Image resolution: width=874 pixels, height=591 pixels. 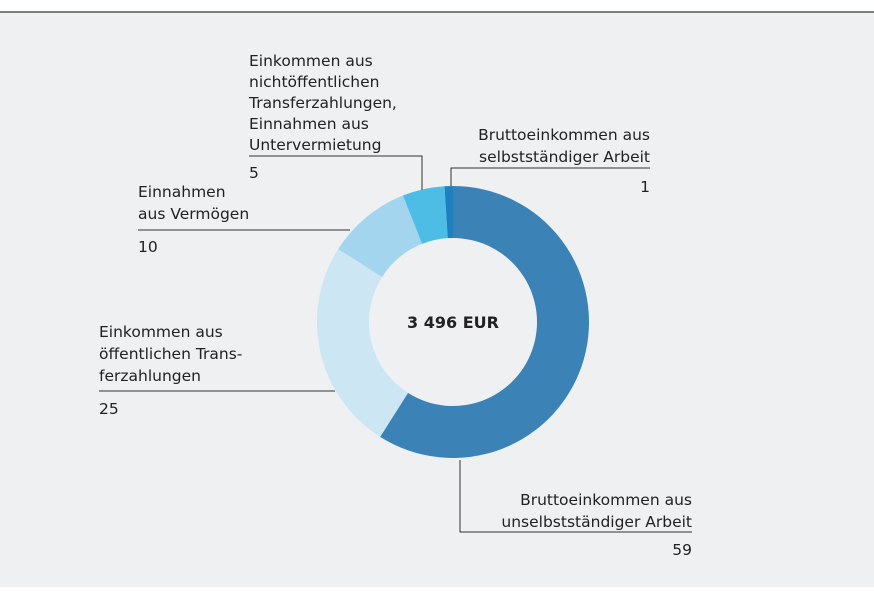 What do you see at coordinates (148, 247) in the screenshot?
I see `value-label: 10` at bounding box center [148, 247].